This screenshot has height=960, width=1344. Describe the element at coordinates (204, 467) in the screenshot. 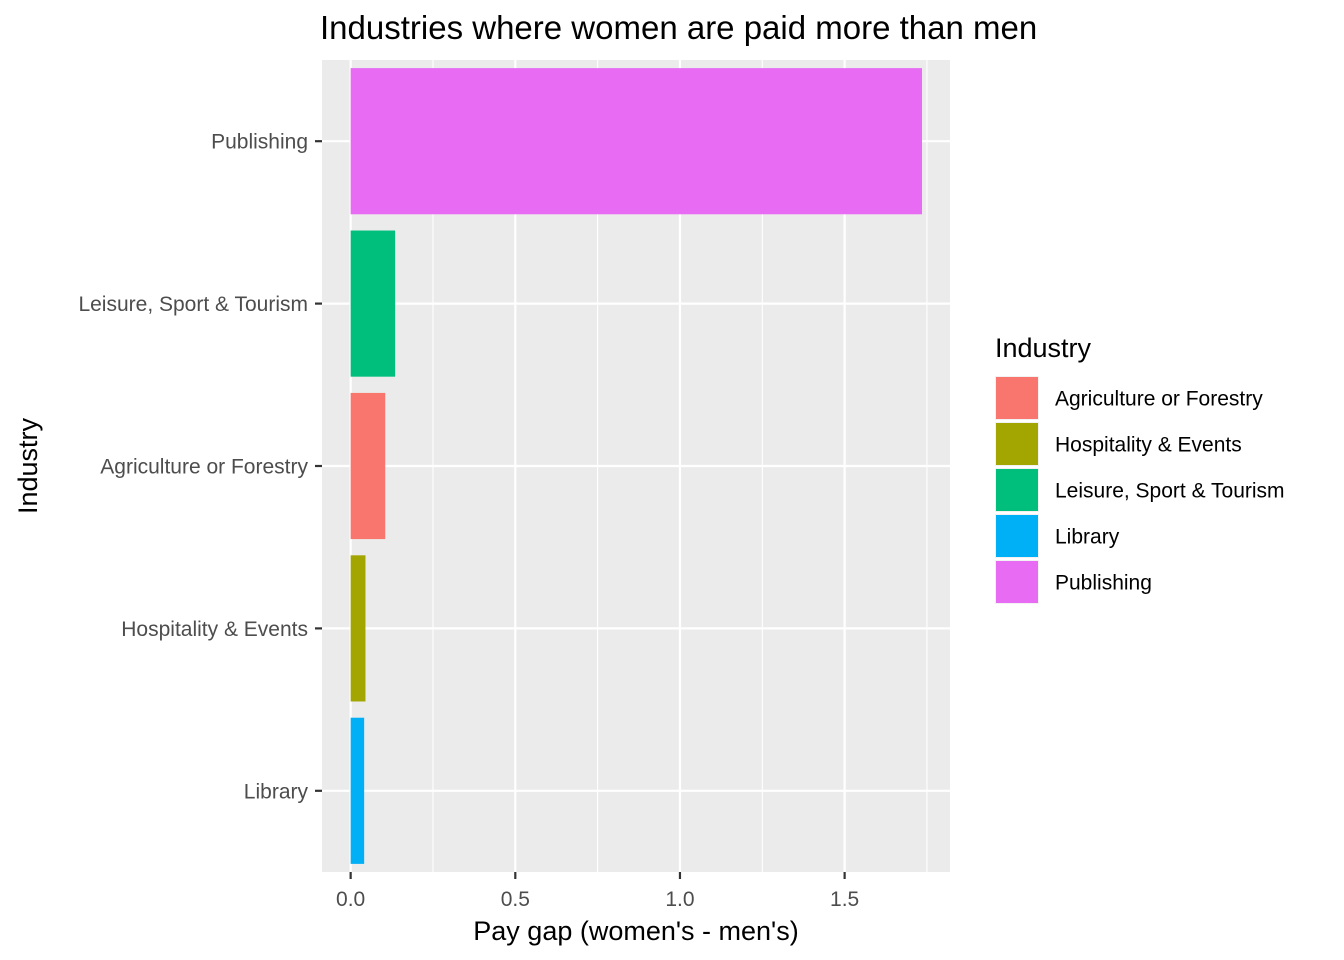

I see `y-tick-label: Agriculture or Forestry` at that location.